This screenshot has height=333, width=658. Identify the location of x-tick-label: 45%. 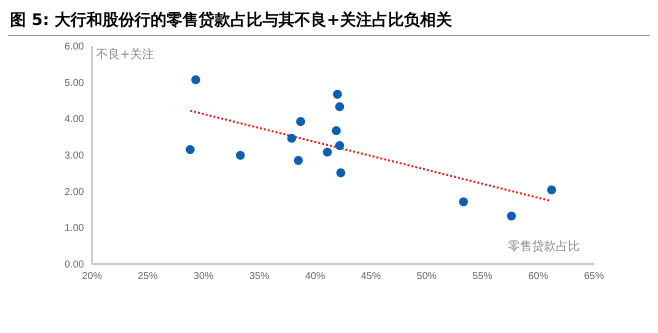
(371, 276).